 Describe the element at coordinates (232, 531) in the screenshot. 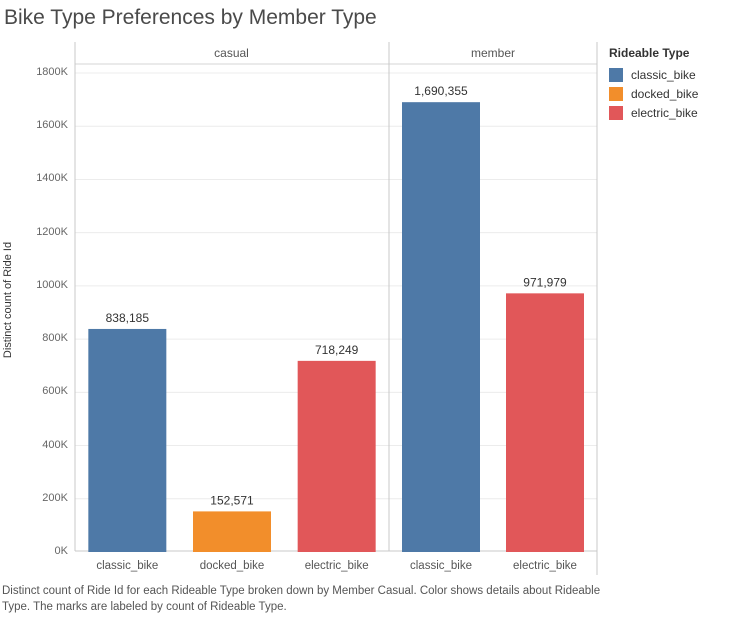

I see `bar-casual-docked-bike` at that location.